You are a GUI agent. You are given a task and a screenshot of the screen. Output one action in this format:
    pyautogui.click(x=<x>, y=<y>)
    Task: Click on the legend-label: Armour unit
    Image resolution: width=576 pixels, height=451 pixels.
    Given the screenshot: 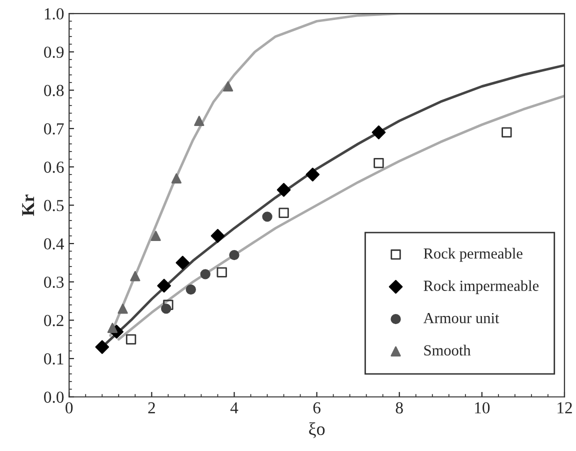 What is the action you would take?
    pyautogui.click(x=461, y=318)
    